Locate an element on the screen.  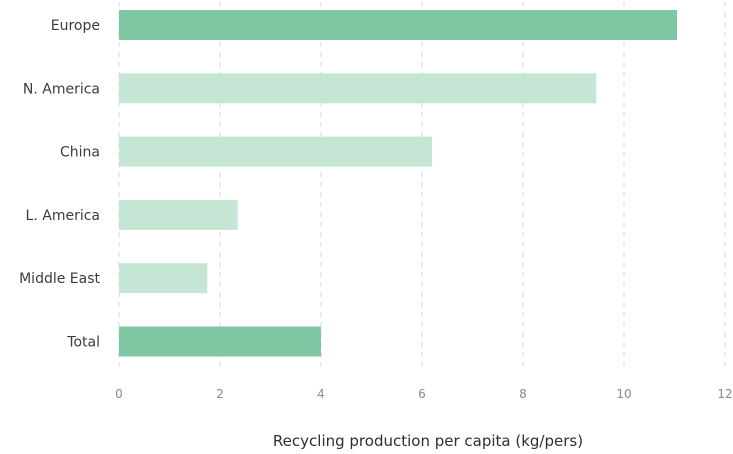
category-label: N. America is located at coordinates (61, 89).